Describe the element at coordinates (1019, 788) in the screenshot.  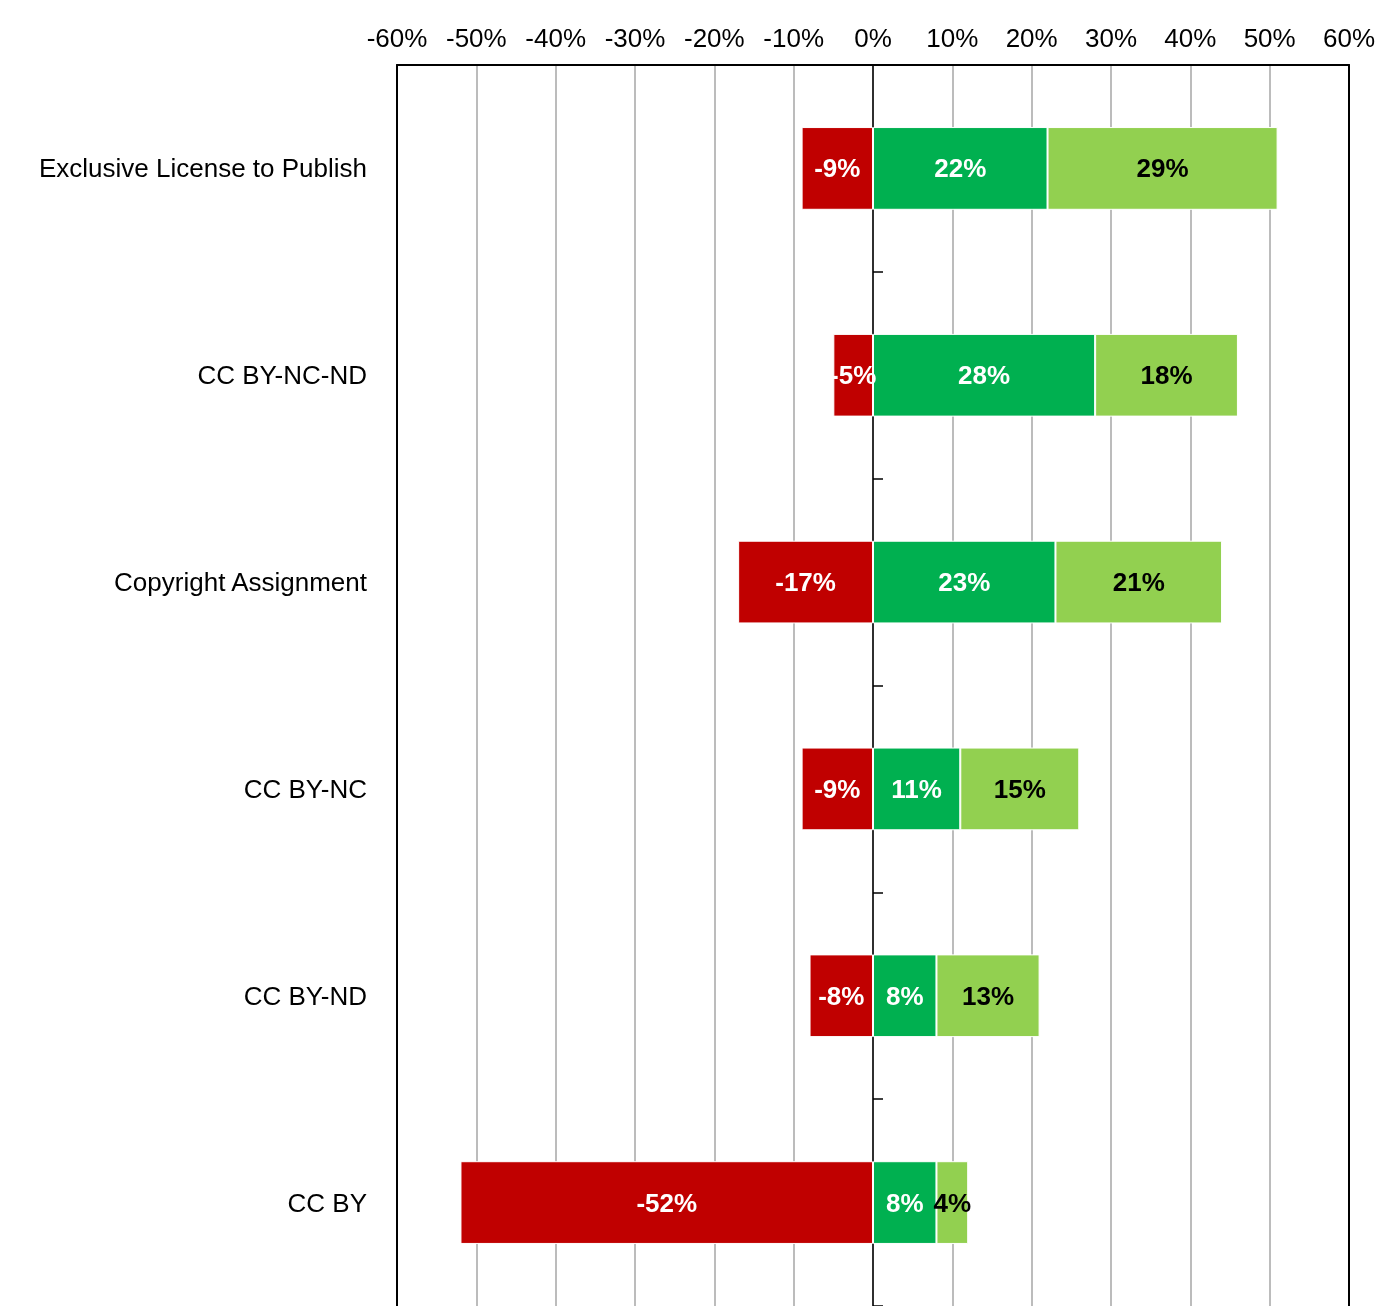
I see `data-label: 15%` at that location.